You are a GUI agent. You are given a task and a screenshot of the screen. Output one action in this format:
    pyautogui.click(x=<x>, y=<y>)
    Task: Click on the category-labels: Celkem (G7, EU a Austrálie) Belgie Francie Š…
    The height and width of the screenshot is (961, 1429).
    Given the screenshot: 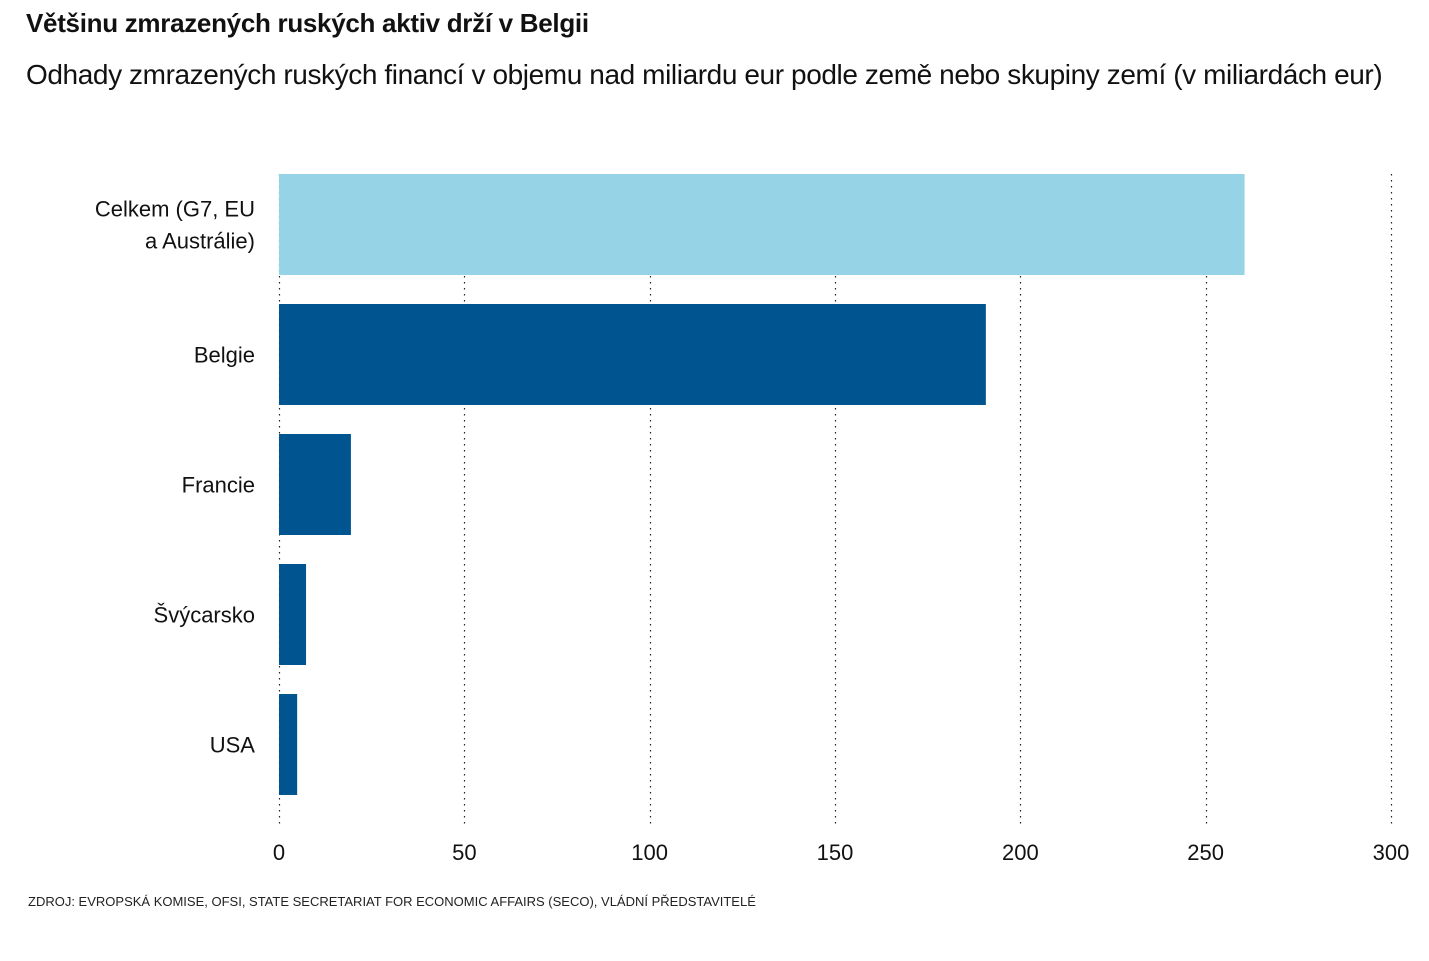 What is the action you would take?
    pyautogui.click(x=175, y=477)
    